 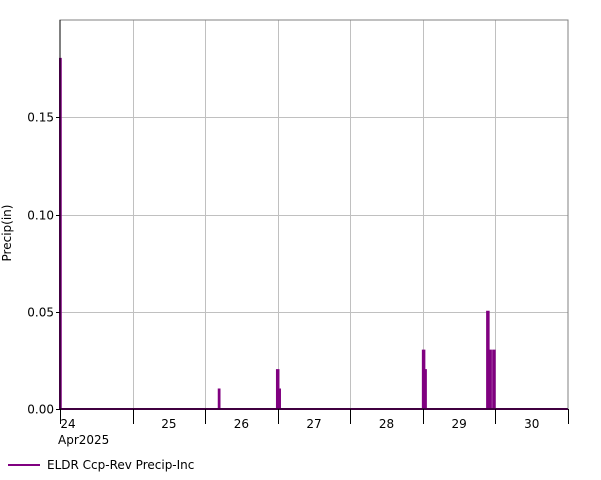 What do you see at coordinates (531, 424) in the screenshot?
I see `x-tick-label: 30` at bounding box center [531, 424].